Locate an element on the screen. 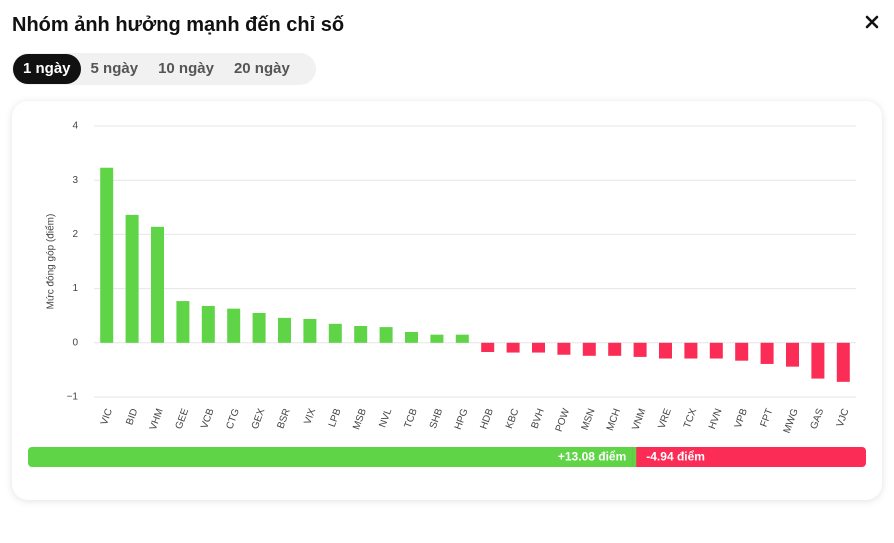 The height and width of the screenshot is (543, 894). y-tick-label: 2 is located at coordinates (75, 234).